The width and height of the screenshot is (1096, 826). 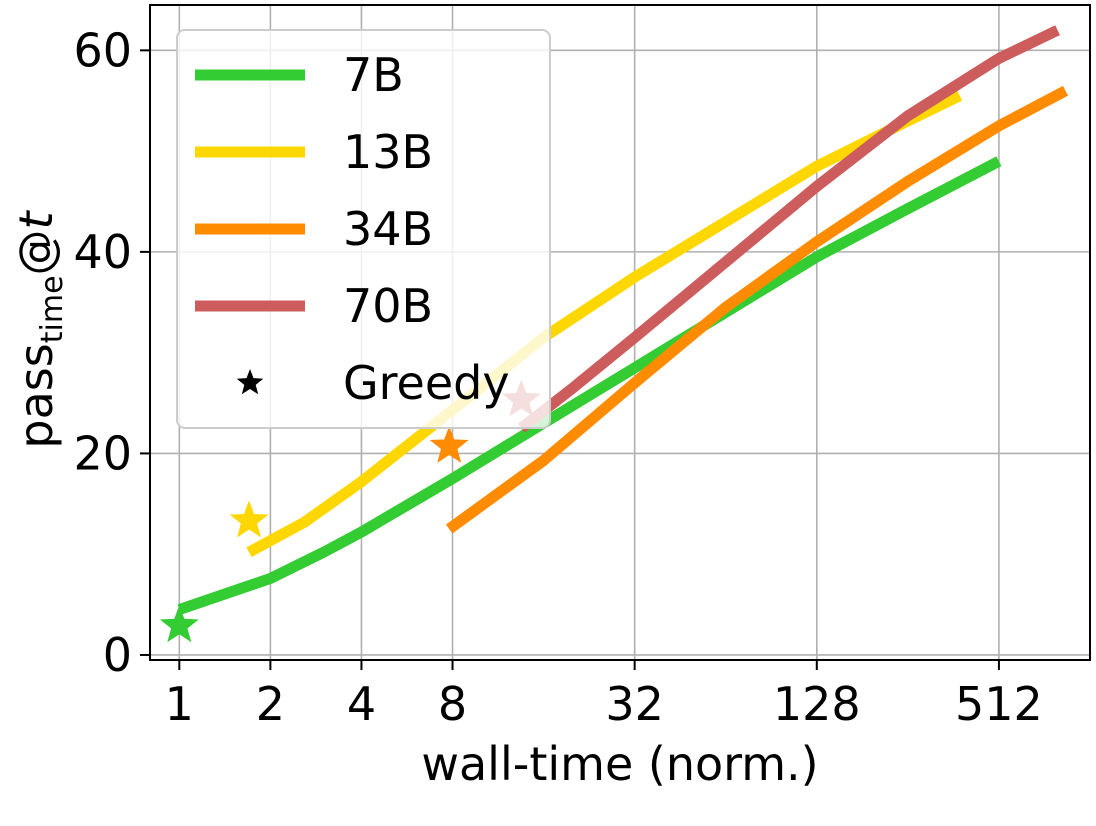 What do you see at coordinates (250, 382) in the screenshot?
I see `legend-swatch-greedy` at bounding box center [250, 382].